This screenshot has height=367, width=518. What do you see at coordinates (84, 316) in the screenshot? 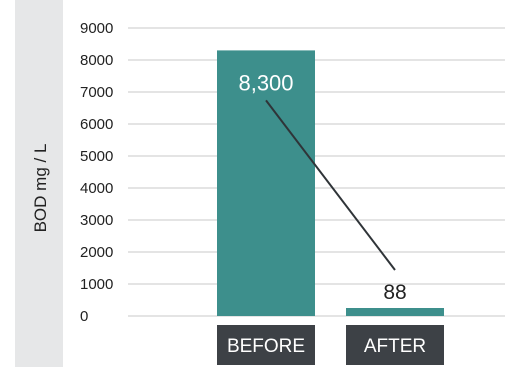
I see `y-tick-label-0: 0` at bounding box center [84, 316].